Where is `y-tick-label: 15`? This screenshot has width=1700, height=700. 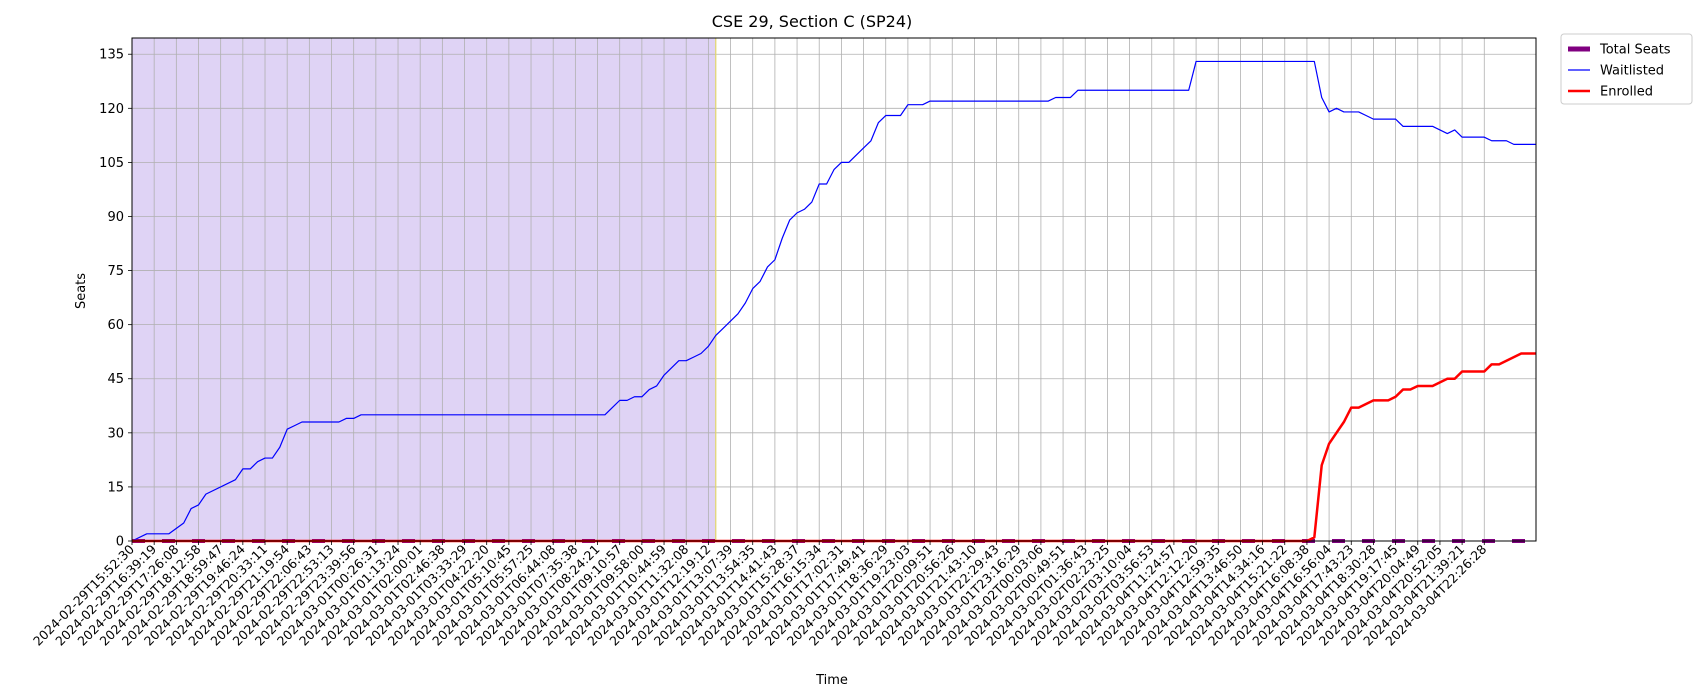
y-tick-label: 15 is located at coordinates (115, 487).